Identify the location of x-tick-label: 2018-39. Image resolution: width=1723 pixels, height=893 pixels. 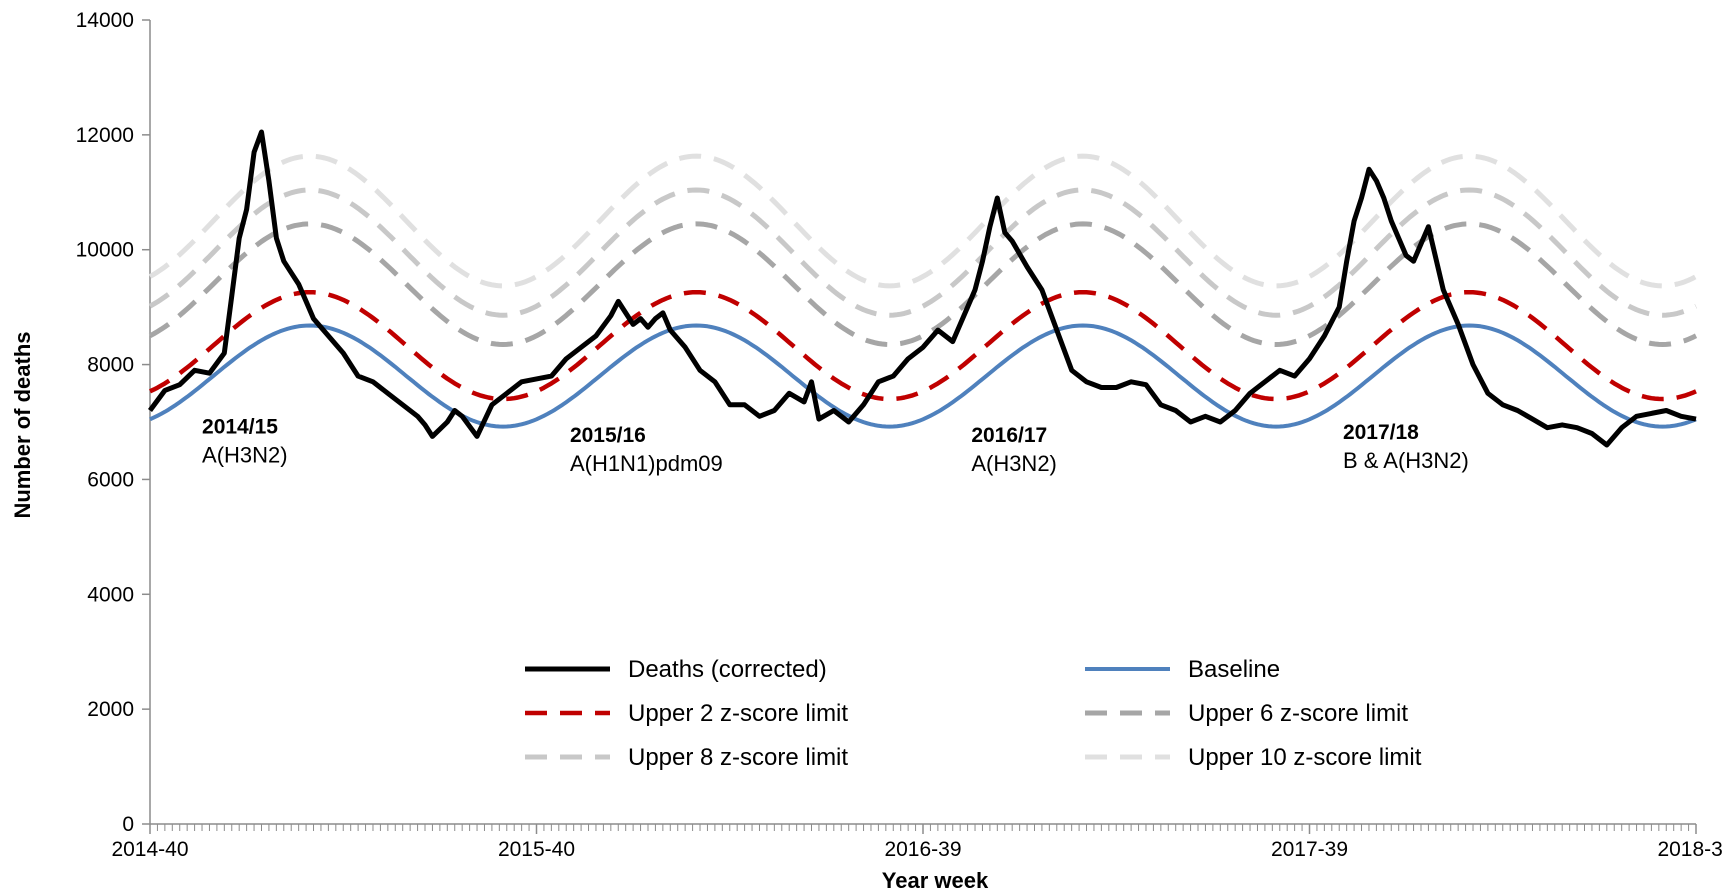
(1690, 849).